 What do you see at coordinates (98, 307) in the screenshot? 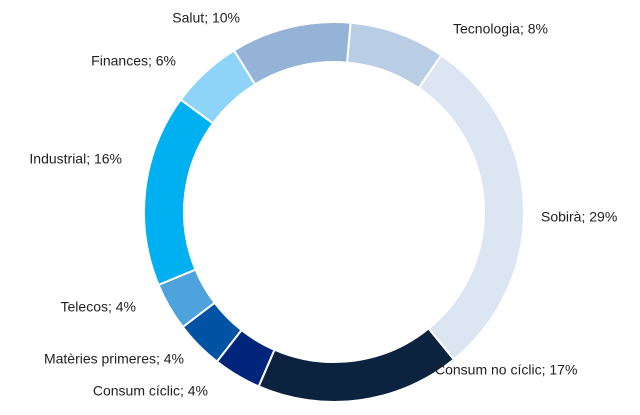
I see `slice-label: Telecos; 4%` at bounding box center [98, 307].